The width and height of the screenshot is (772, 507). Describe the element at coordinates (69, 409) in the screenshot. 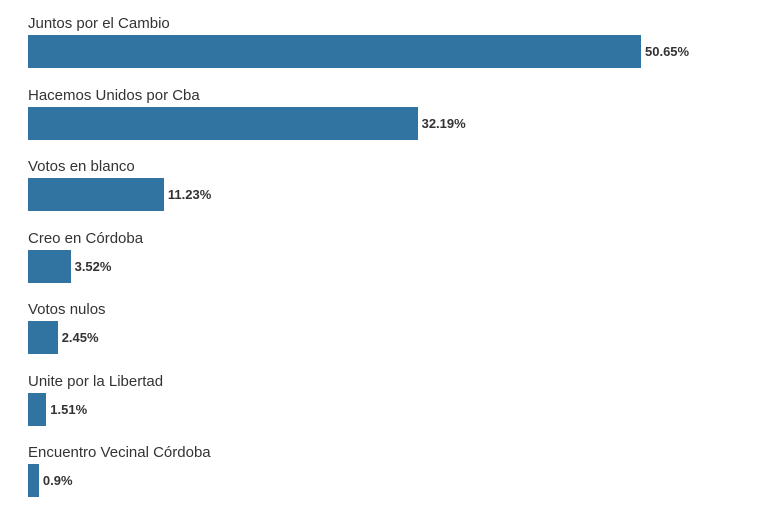

I see `value-label: 1.51%` at that location.